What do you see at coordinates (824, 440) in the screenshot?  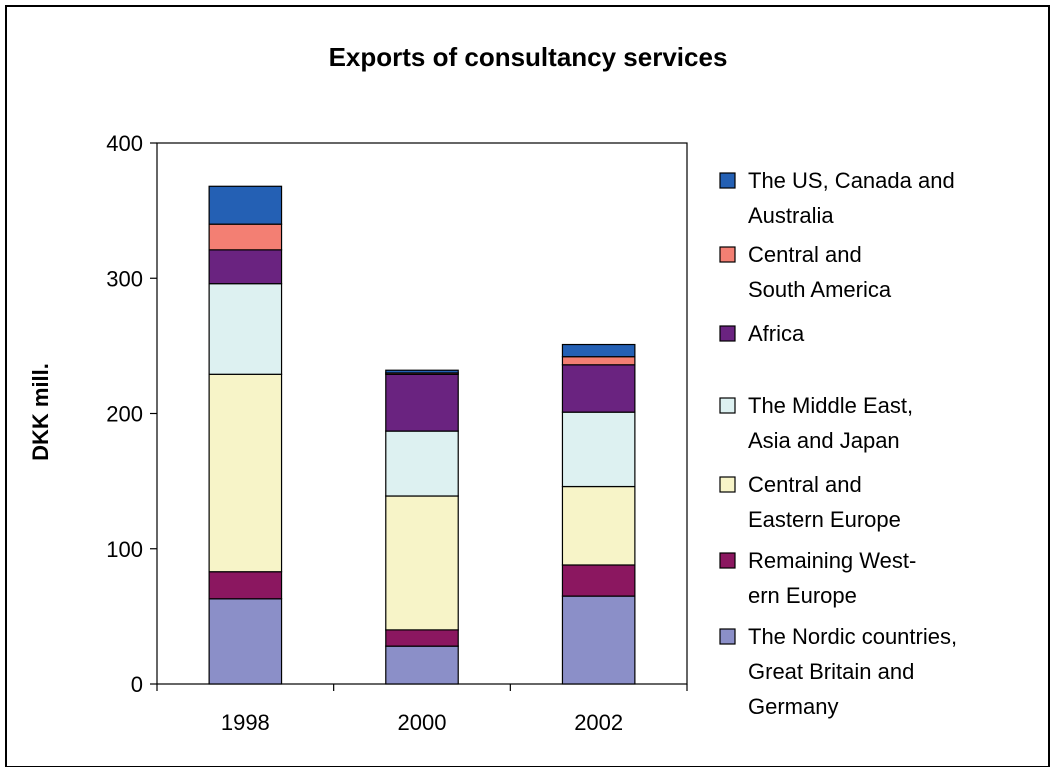 I see `legend-label: Asia and Japan` at bounding box center [824, 440].